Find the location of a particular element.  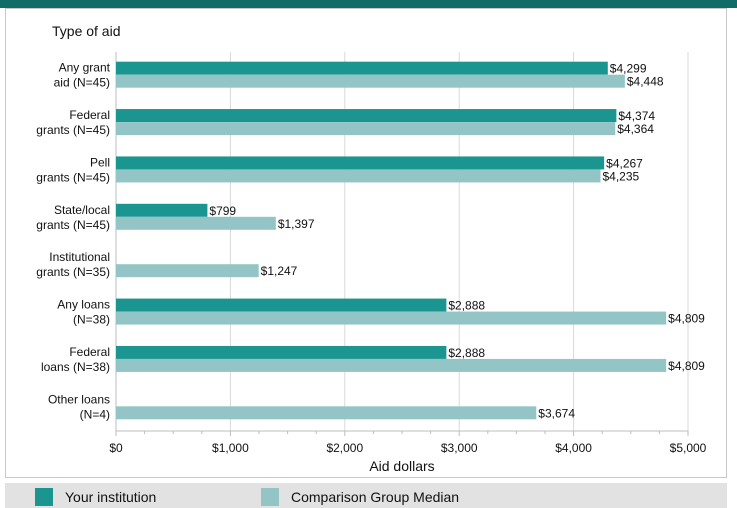

x-tick-label: $3,000 is located at coordinates (459, 448).